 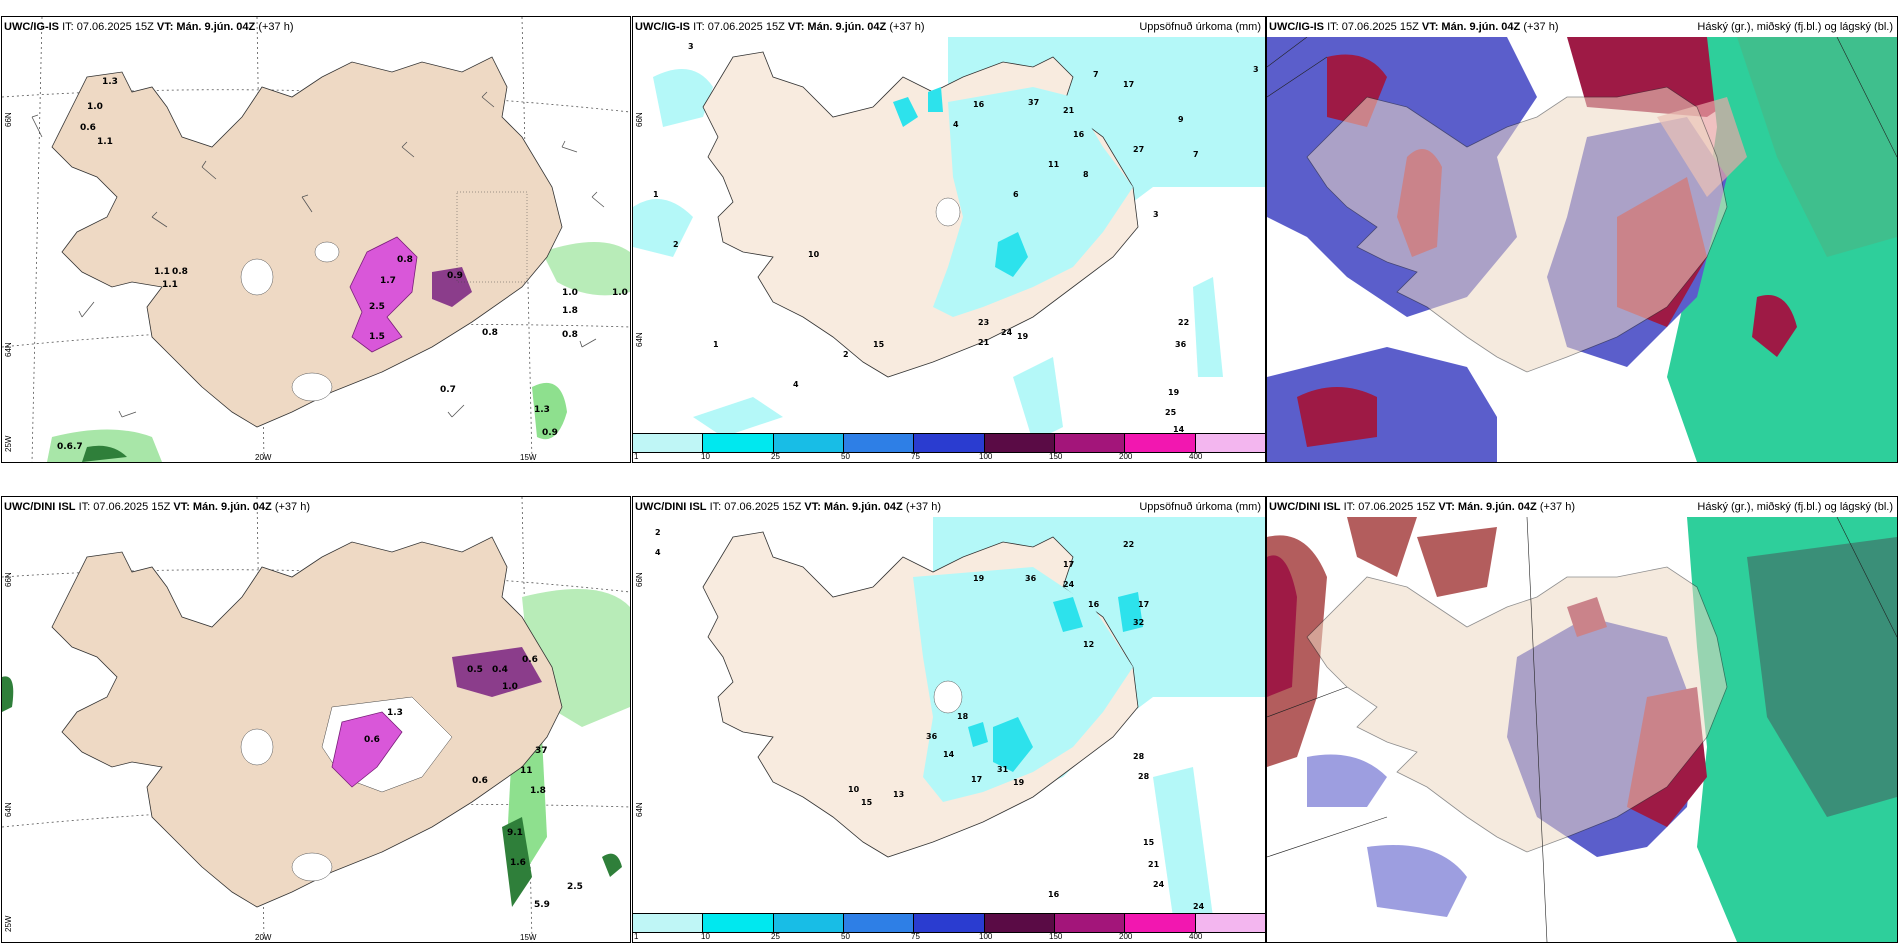 What do you see at coordinates (1016, 194) in the screenshot?
I see `accum-value-label: 6` at bounding box center [1016, 194].